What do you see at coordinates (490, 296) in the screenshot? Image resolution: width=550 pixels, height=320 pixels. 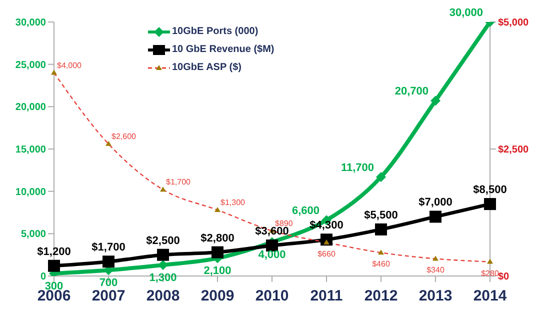 I see `x-tick-label: 2014` at bounding box center [490, 296].